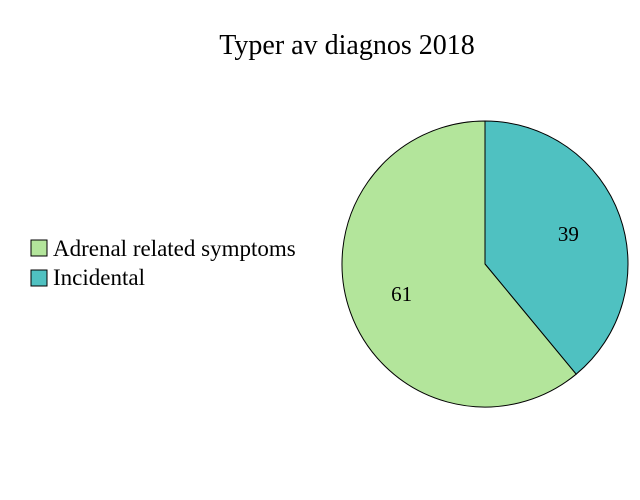 Image resolution: width=640 pixels, height=500 pixels. I want to click on legend-swatch-adrenal-related-symptoms, so click(39, 248).